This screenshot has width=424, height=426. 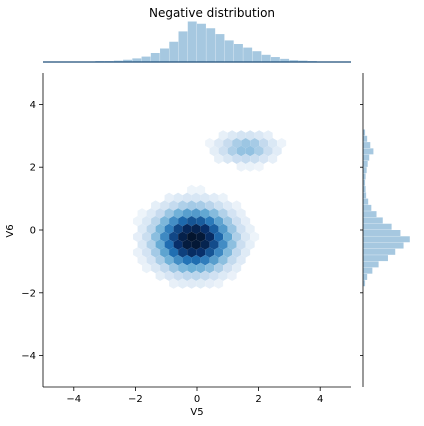 What do you see at coordinates (33, 168) in the screenshot?
I see `y-tick-label: 2` at bounding box center [33, 168].